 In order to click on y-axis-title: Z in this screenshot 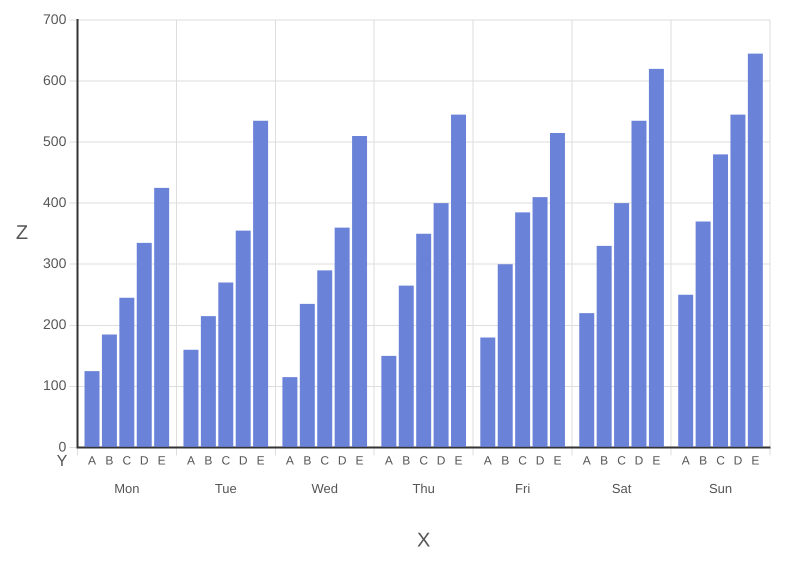, I will do `click(22, 233)`.